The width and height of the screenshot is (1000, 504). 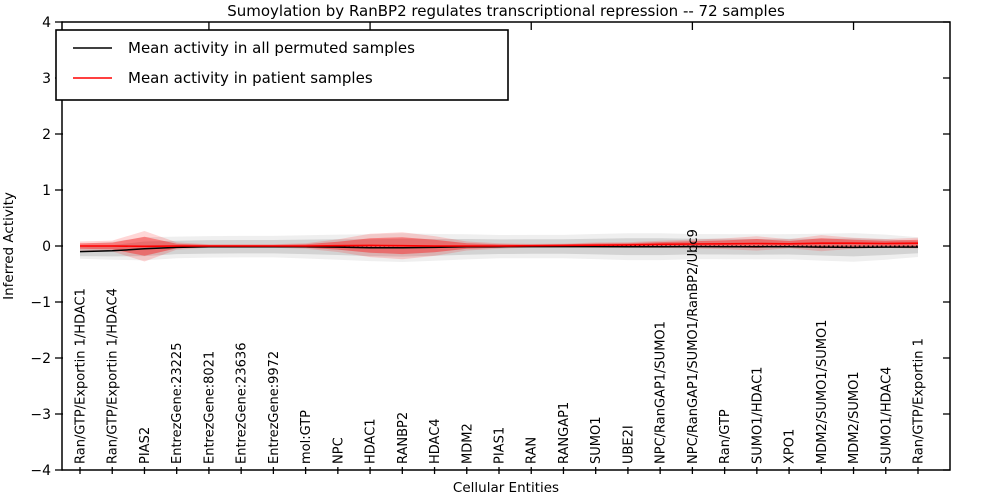 I want to click on x-category-label: mol:GTP, so click(x=306, y=437).